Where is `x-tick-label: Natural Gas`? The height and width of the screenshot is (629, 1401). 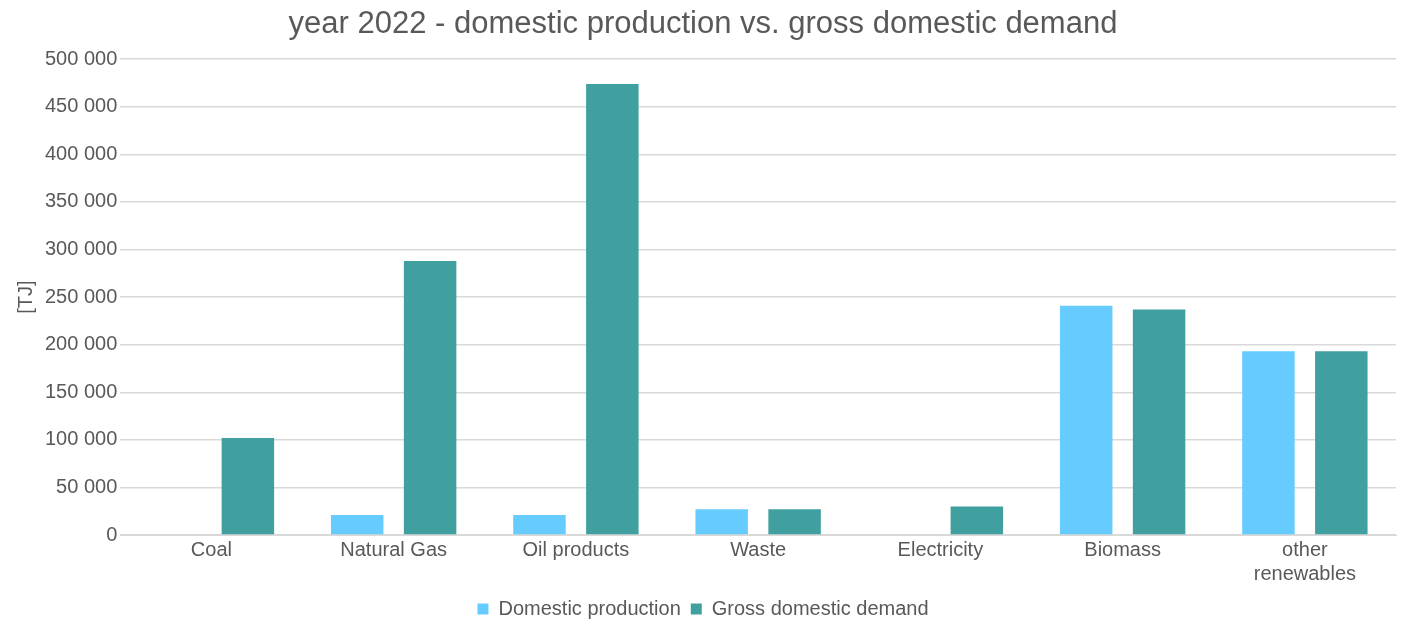 x-tick-label: Natural Gas is located at coordinates (394, 548).